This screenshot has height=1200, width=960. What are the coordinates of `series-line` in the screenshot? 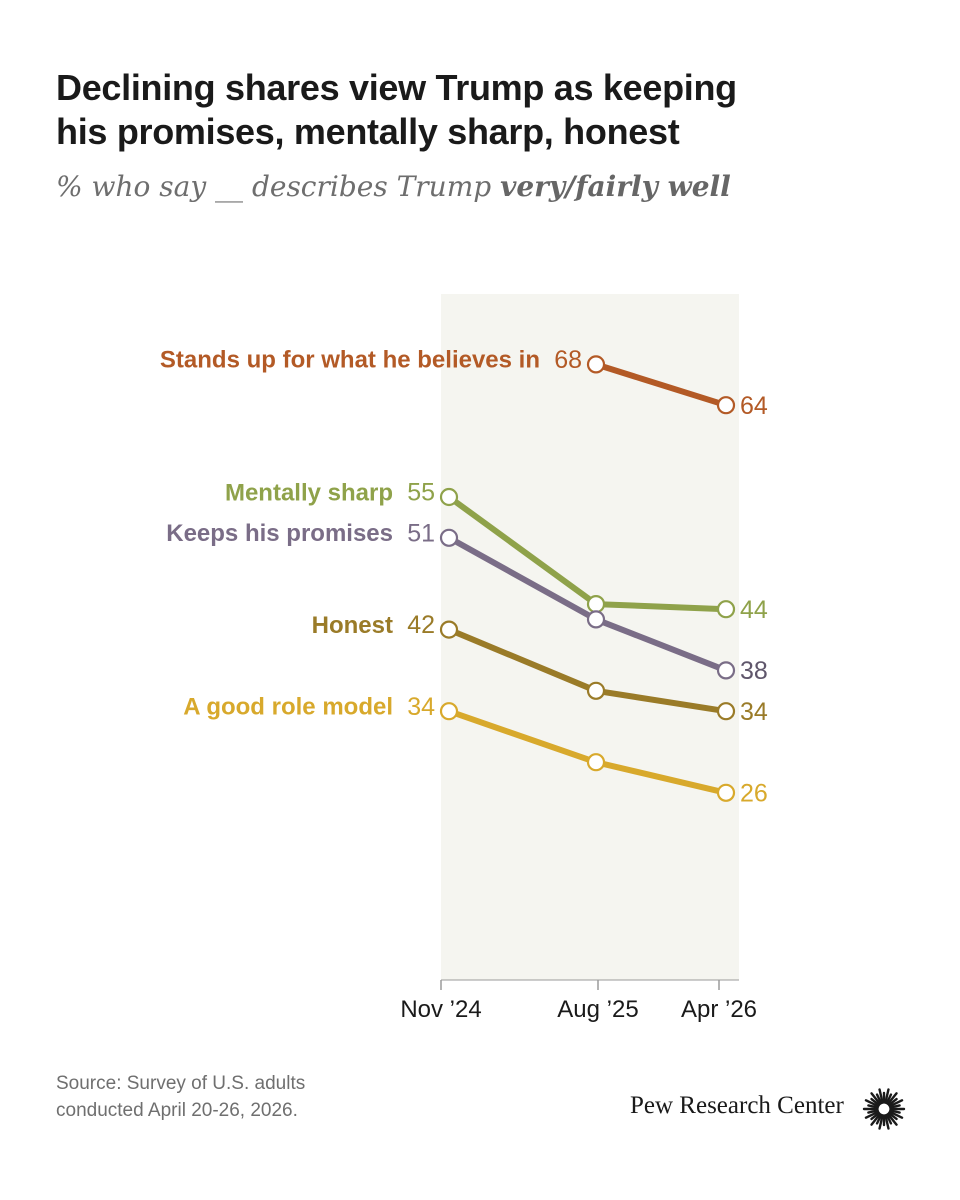 It's located at (661, 385).